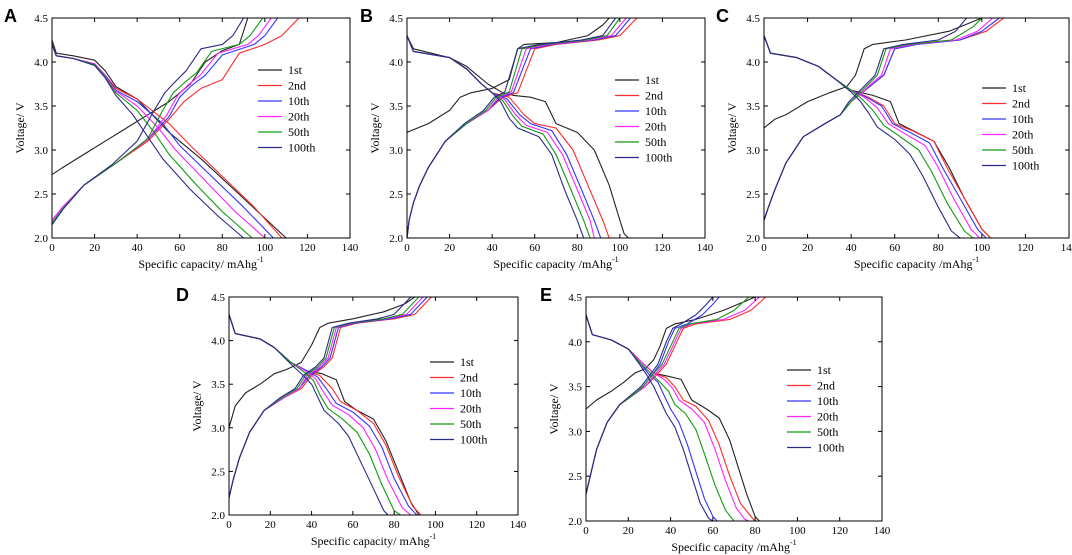 The height and width of the screenshot is (555, 1072). I want to click on panel-letter: B, so click(366, 16).